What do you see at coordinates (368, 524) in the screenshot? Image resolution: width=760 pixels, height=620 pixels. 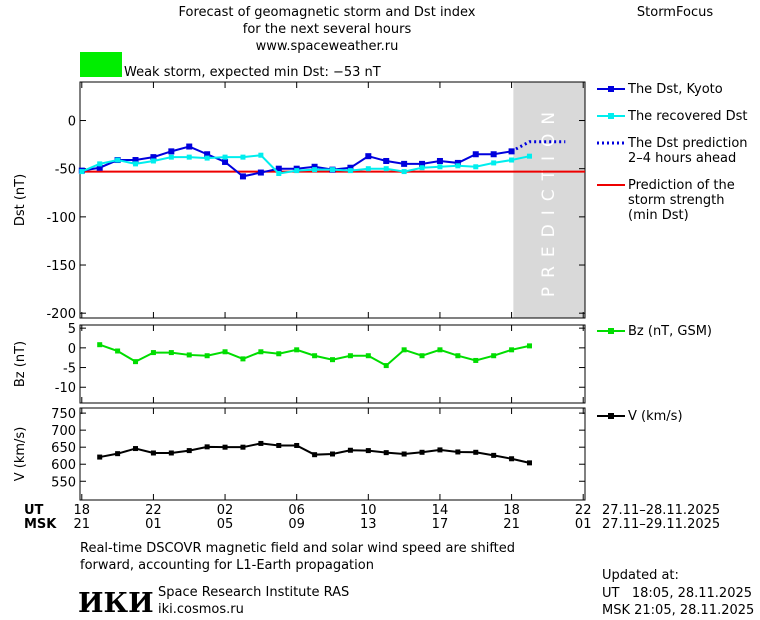 I see `msk-tick-label: 13` at bounding box center [368, 524].